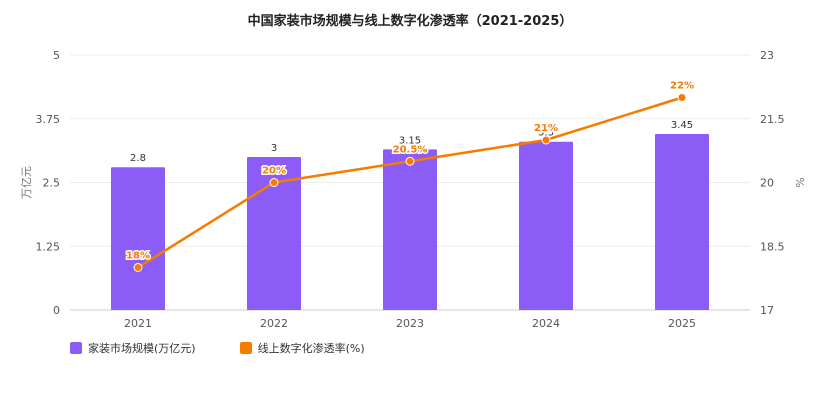  I want to click on y-left-tick-label: 5, so click(56, 55).